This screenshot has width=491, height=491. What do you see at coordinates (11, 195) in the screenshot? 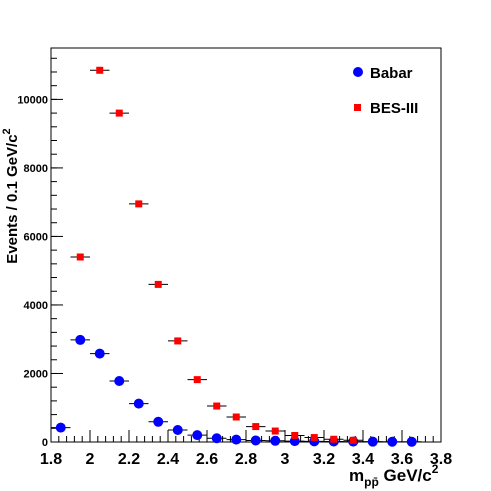
I see `y-axis-title: Events / 0.1 GeV/c2` at bounding box center [11, 195].